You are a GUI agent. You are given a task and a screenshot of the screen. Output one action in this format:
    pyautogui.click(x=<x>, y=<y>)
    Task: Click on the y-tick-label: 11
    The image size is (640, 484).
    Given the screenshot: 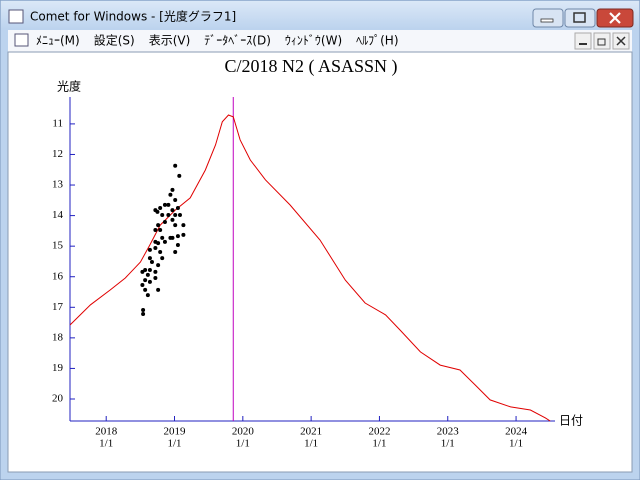 What is the action you would take?
    pyautogui.click(x=57, y=123)
    